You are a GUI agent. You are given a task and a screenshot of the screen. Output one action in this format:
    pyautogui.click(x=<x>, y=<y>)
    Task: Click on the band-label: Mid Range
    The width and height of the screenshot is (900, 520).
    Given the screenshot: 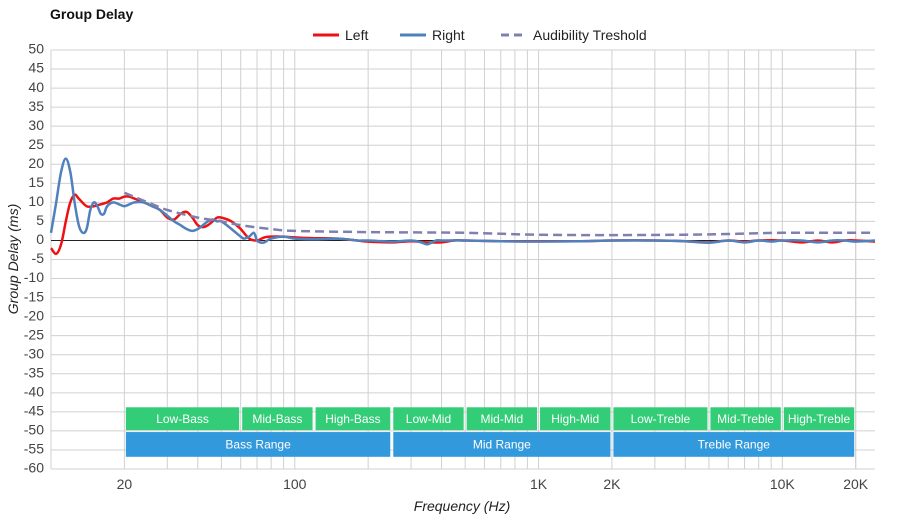 What is the action you would take?
    pyautogui.click(x=502, y=445)
    